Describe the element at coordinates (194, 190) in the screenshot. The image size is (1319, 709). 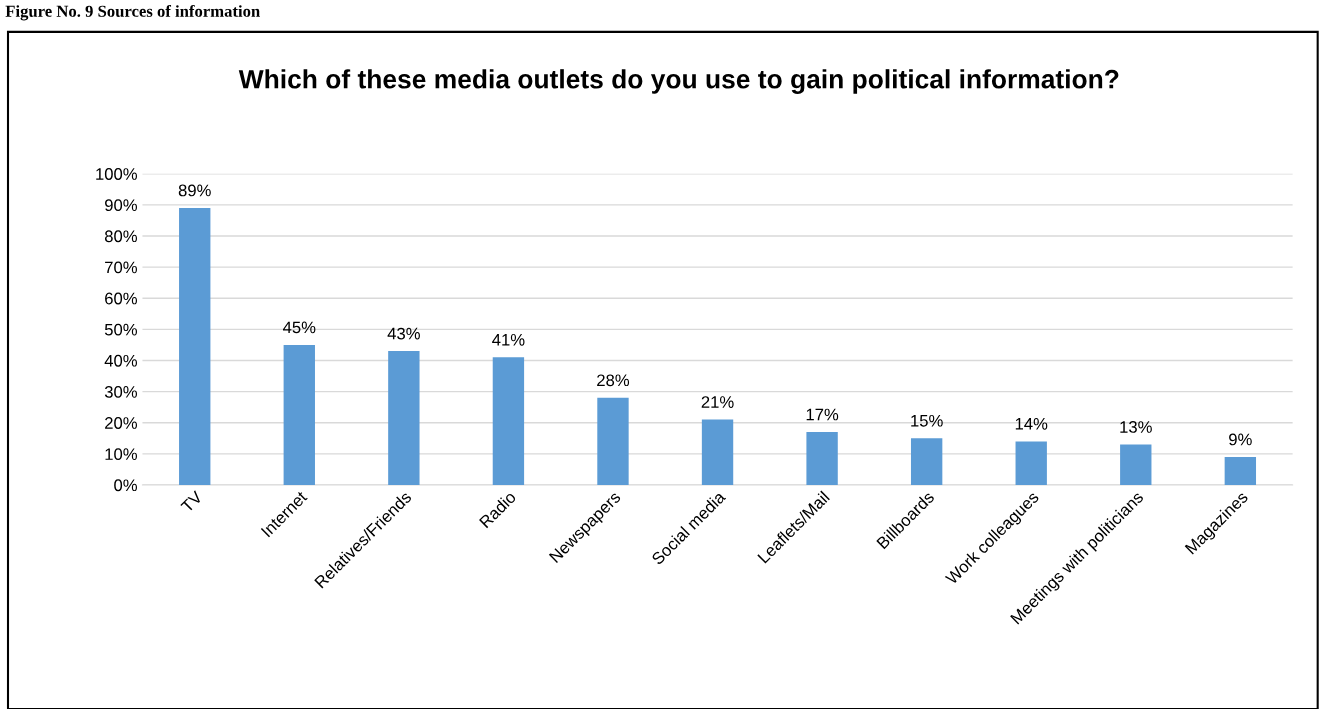
I see `data-label: 89%` at that location.